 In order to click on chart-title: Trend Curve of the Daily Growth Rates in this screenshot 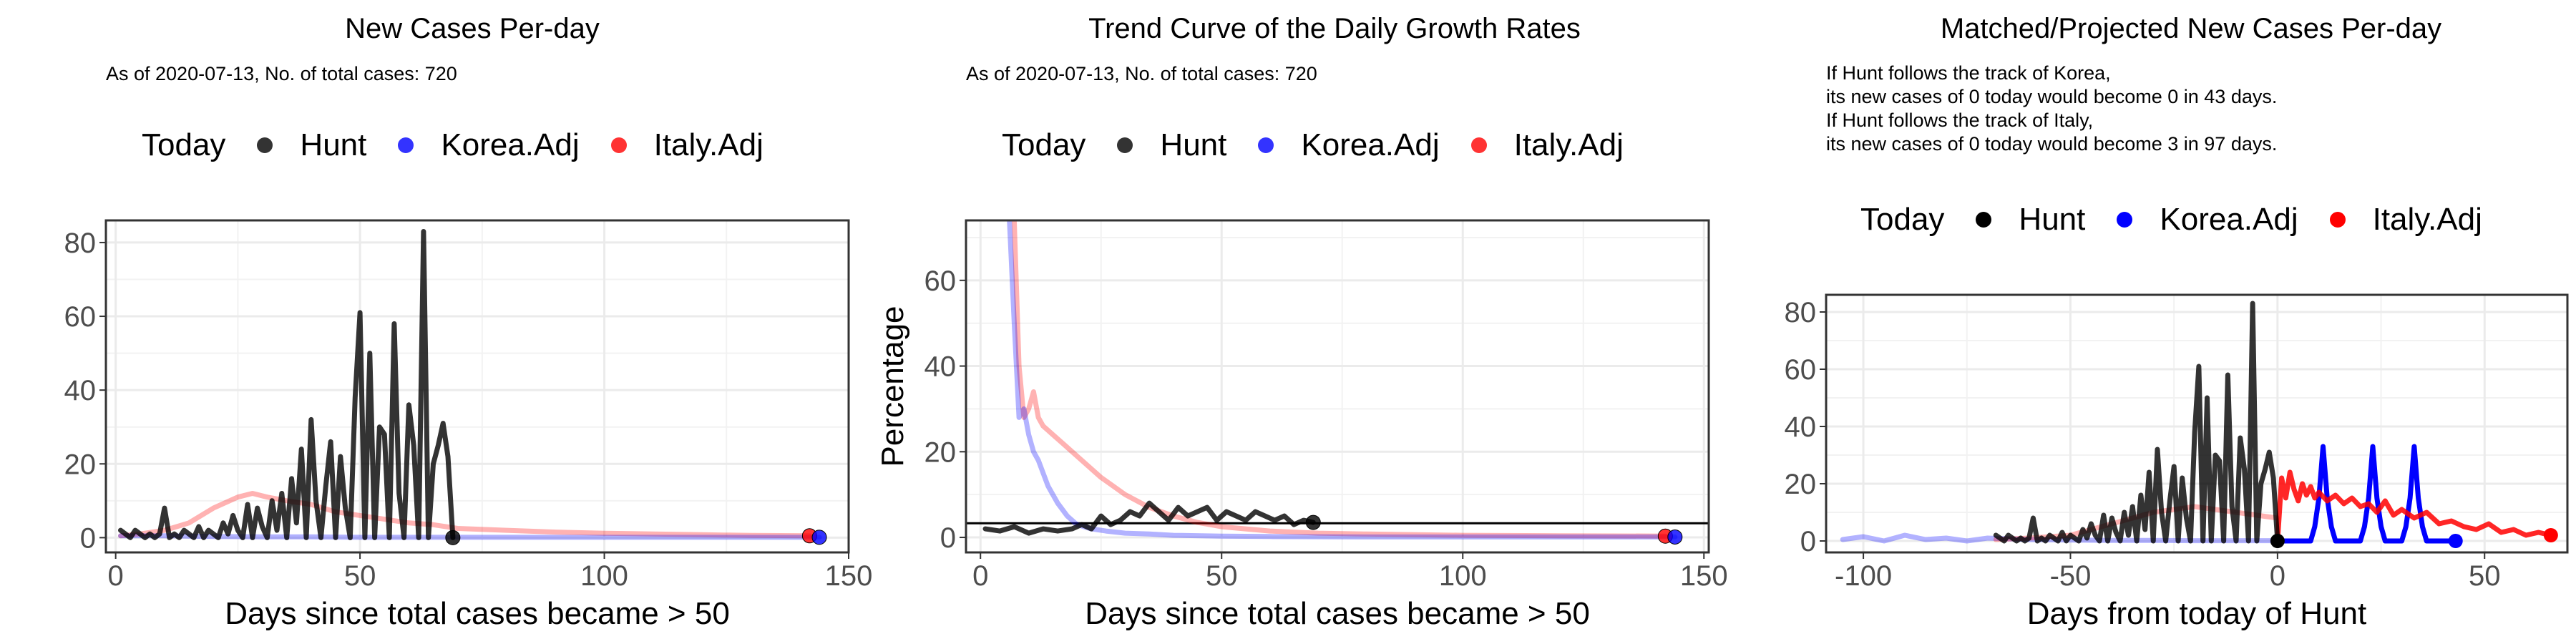, I will do `click(1334, 28)`.